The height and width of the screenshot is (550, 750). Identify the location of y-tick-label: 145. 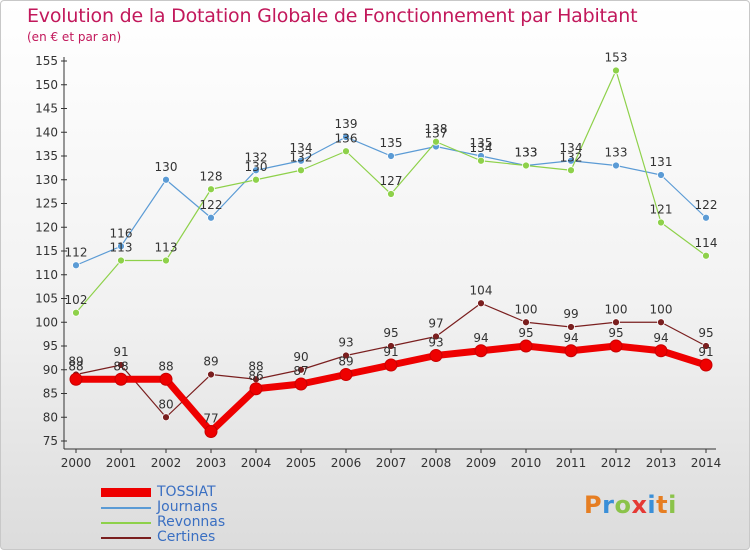
(46, 109).